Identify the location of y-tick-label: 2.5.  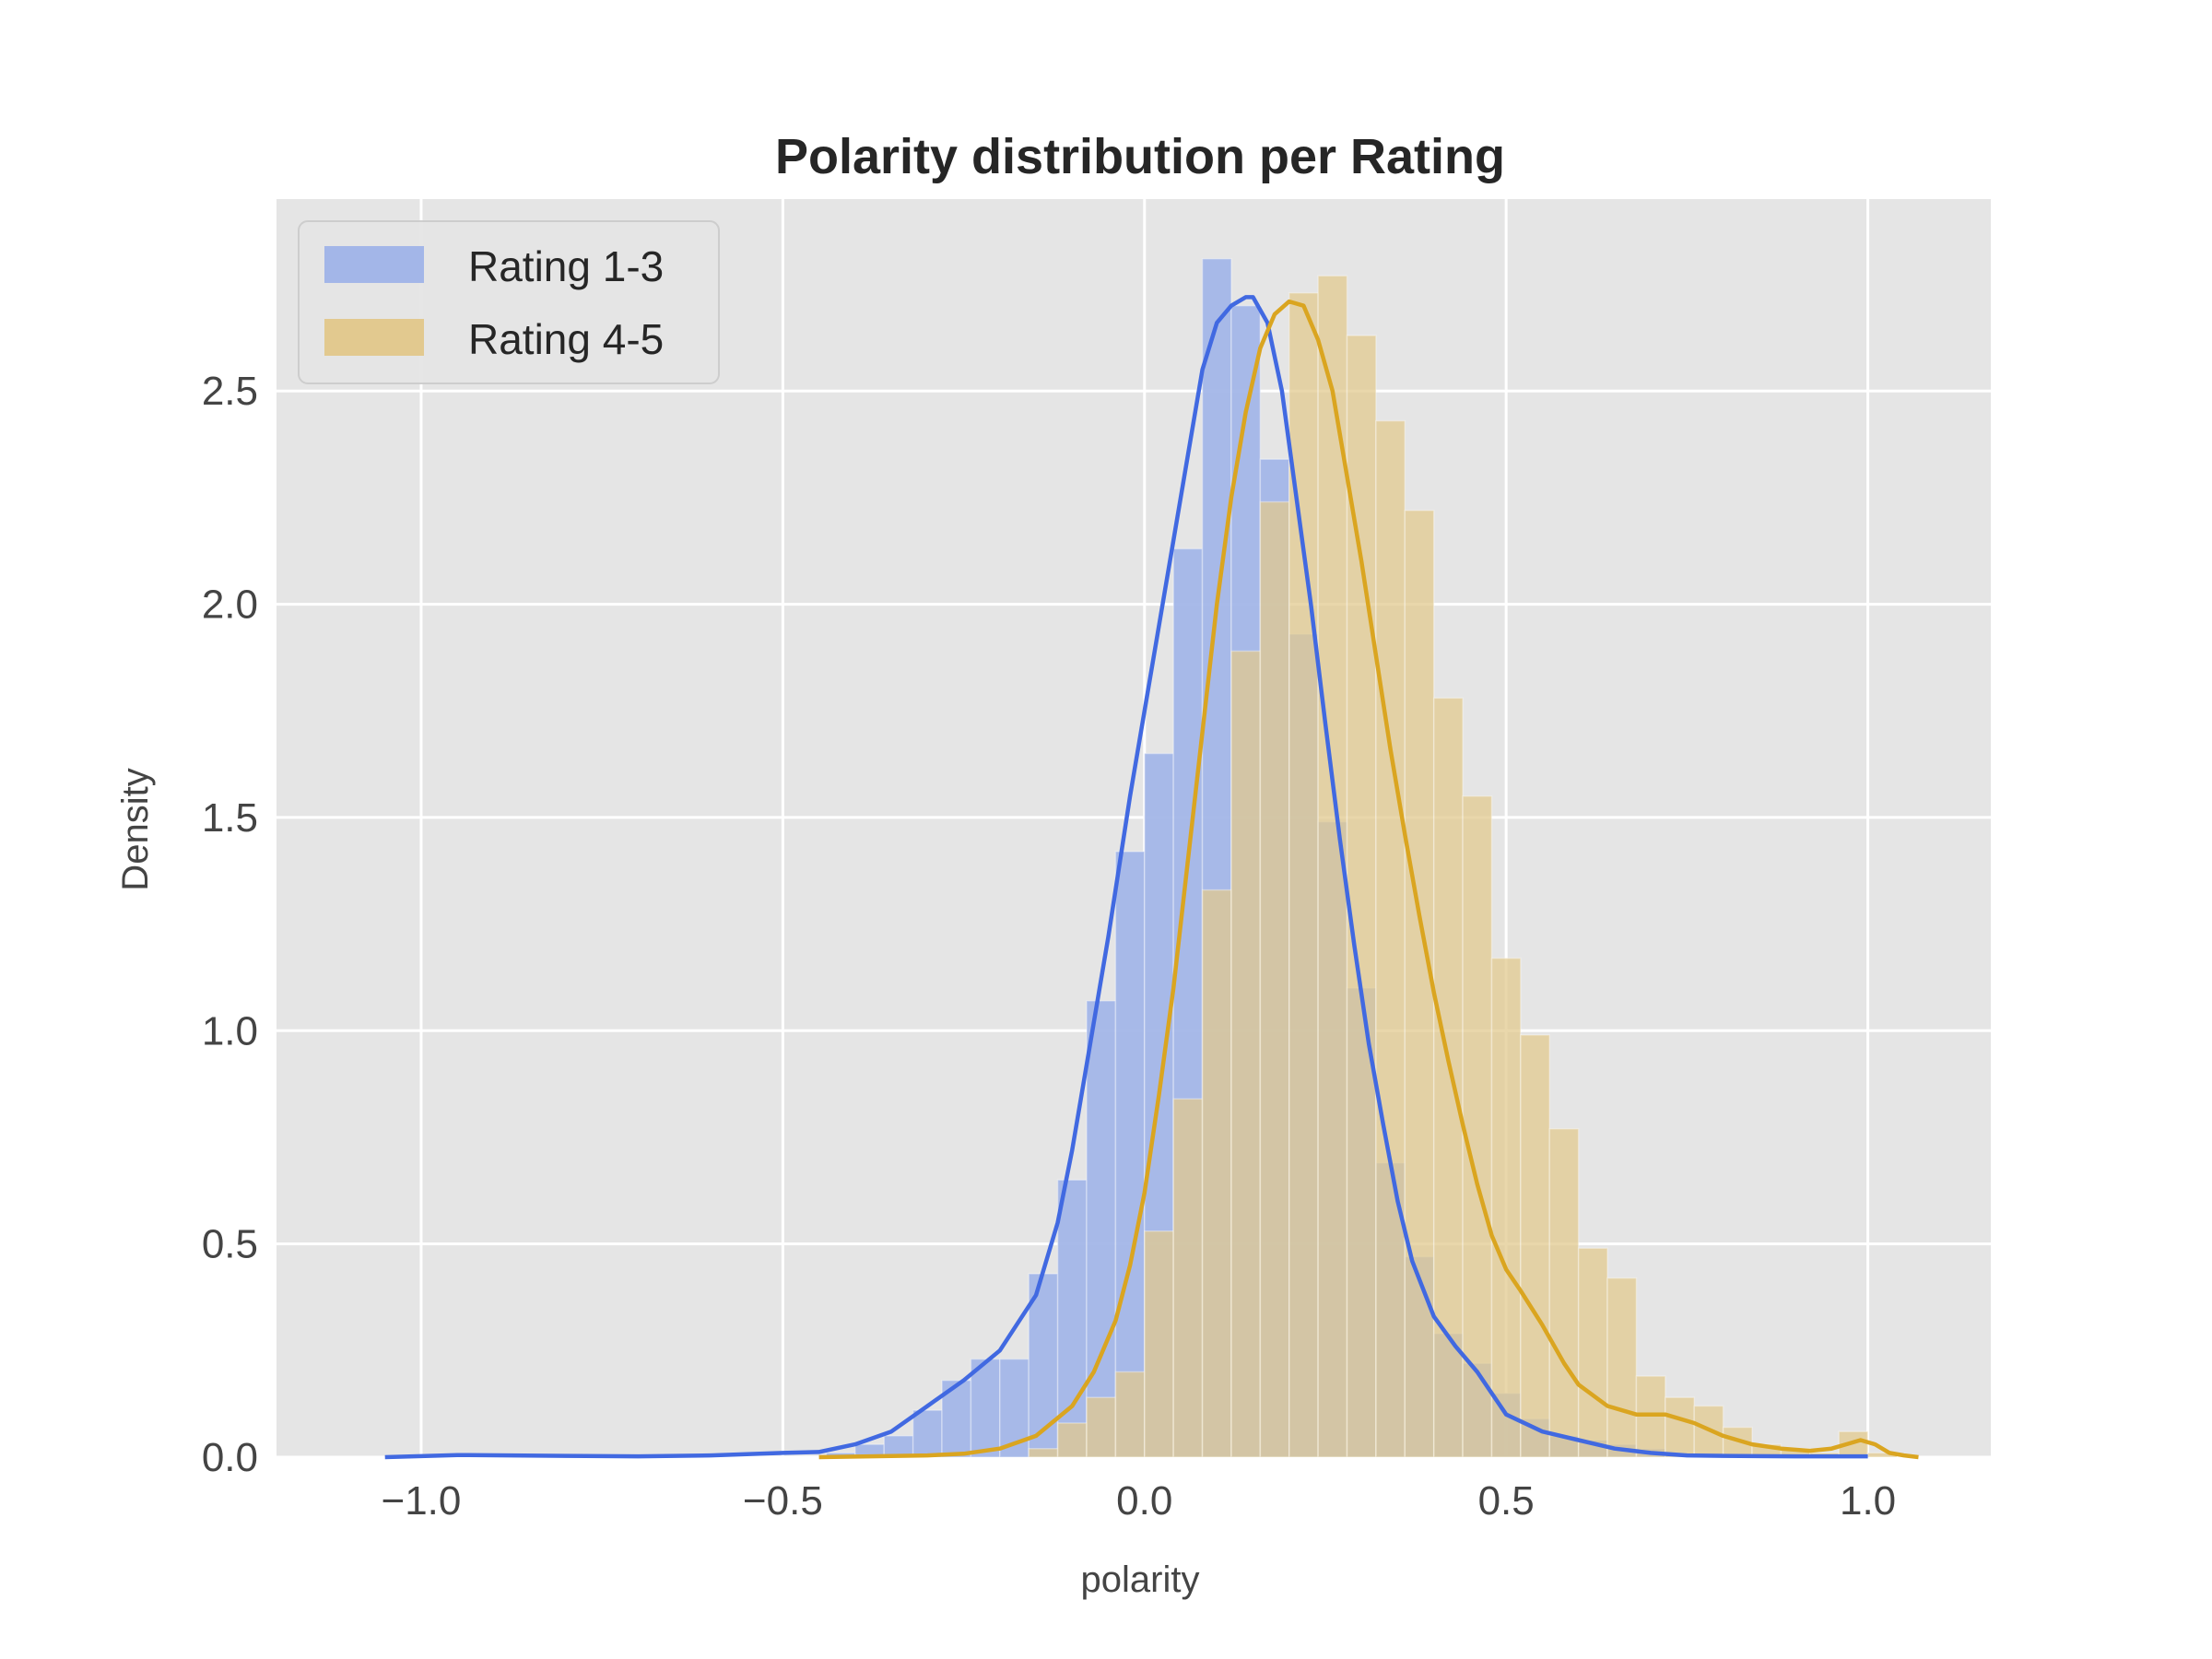
(230, 391).